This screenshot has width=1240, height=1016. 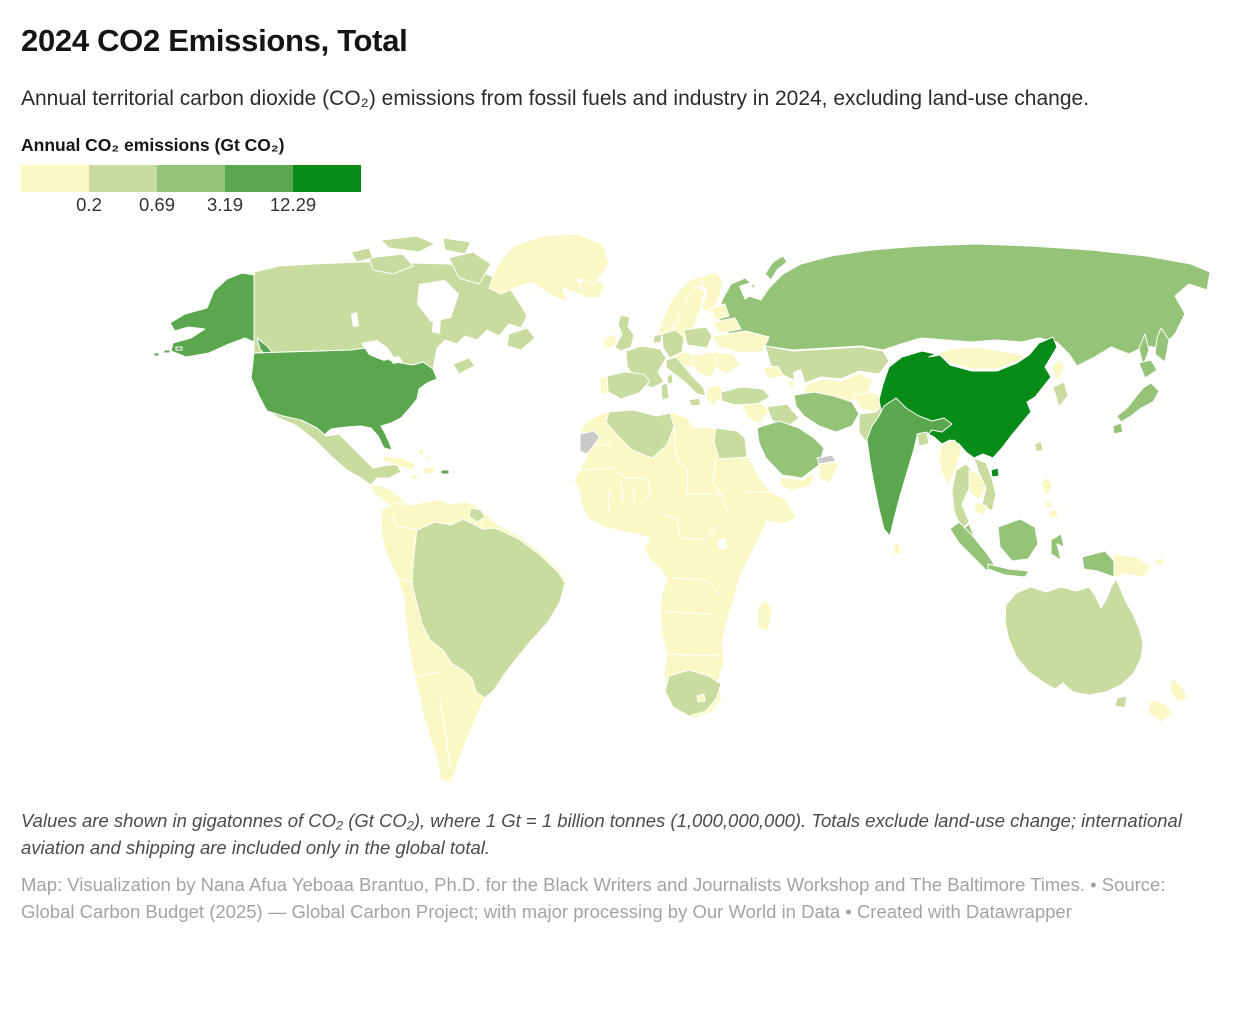 I want to click on country-cambodia, so click(x=980, y=509).